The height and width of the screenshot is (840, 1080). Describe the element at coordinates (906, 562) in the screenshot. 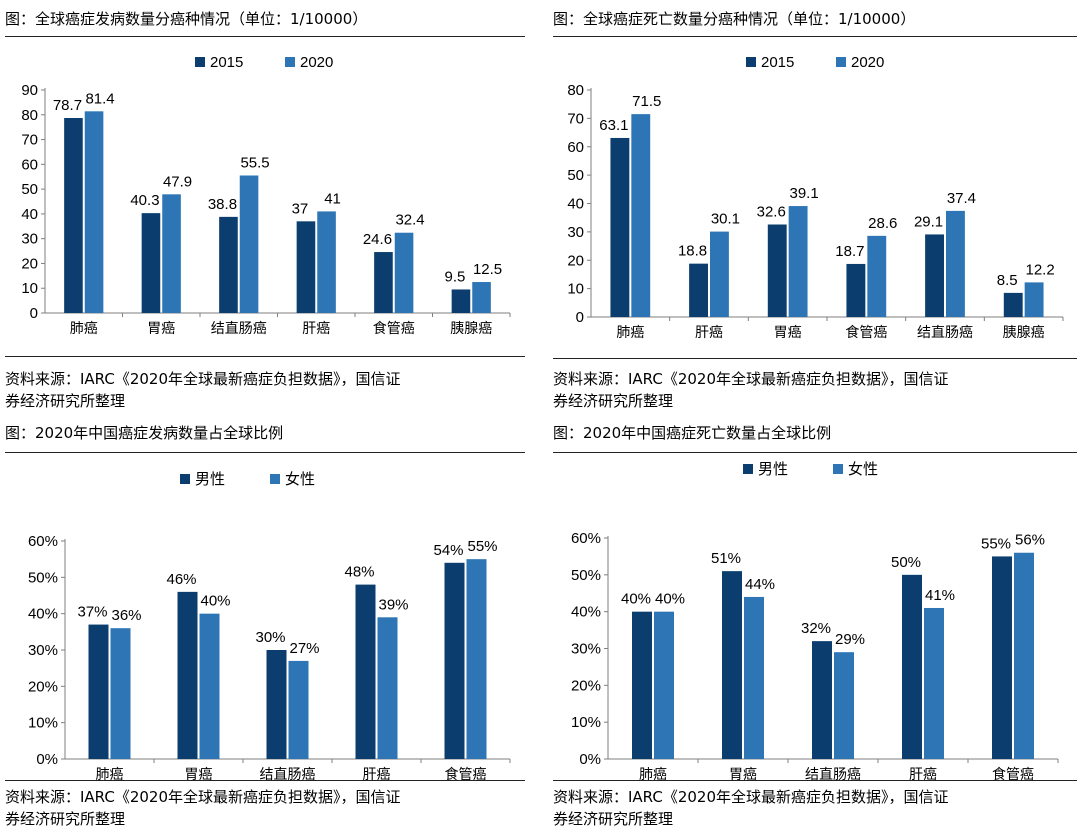

I see `data-label-series-1: 50%` at that location.